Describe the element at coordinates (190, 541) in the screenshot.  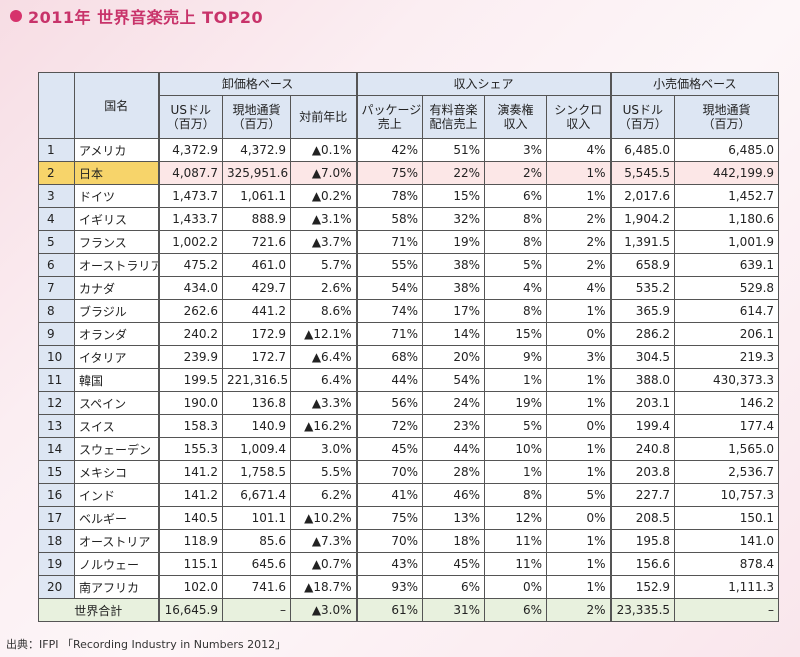
I see `value-cell-w-usd: 118.9` at that location.